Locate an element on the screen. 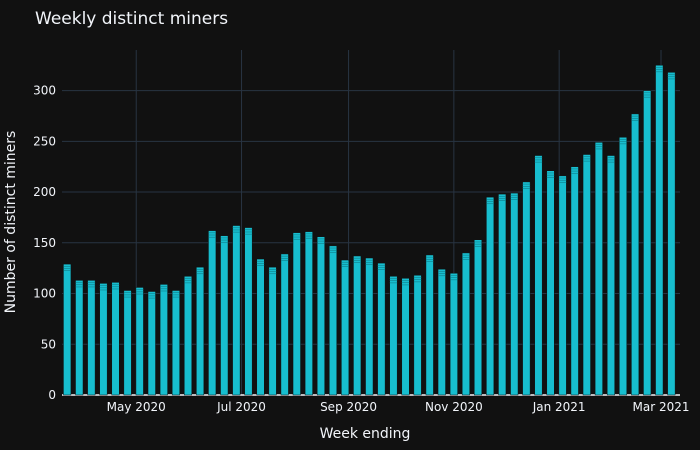 The width and height of the screenshot is (700, 450). y-axis-title: Number of distinct miners is located at coordinates (11, 222).